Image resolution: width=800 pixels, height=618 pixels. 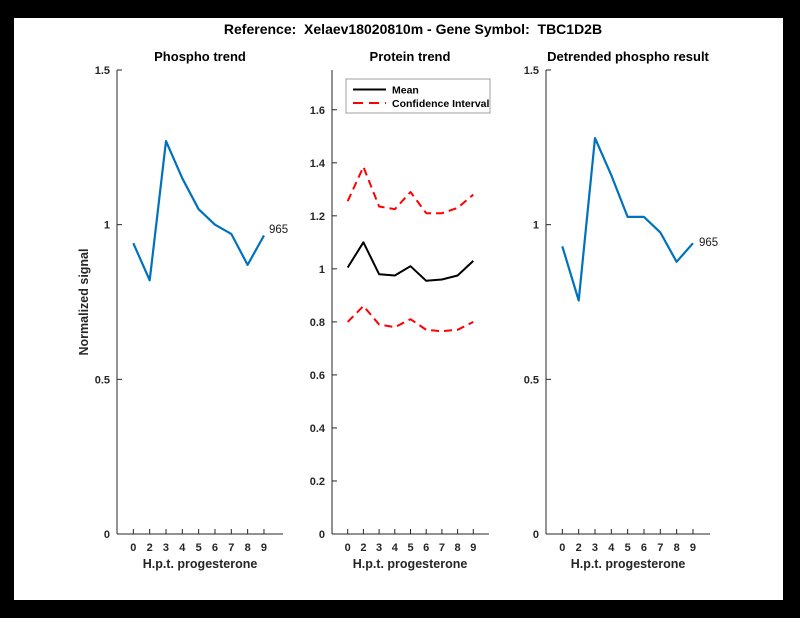 I want to click on y-tick-label: 1.2, so click(x=317, y=217).